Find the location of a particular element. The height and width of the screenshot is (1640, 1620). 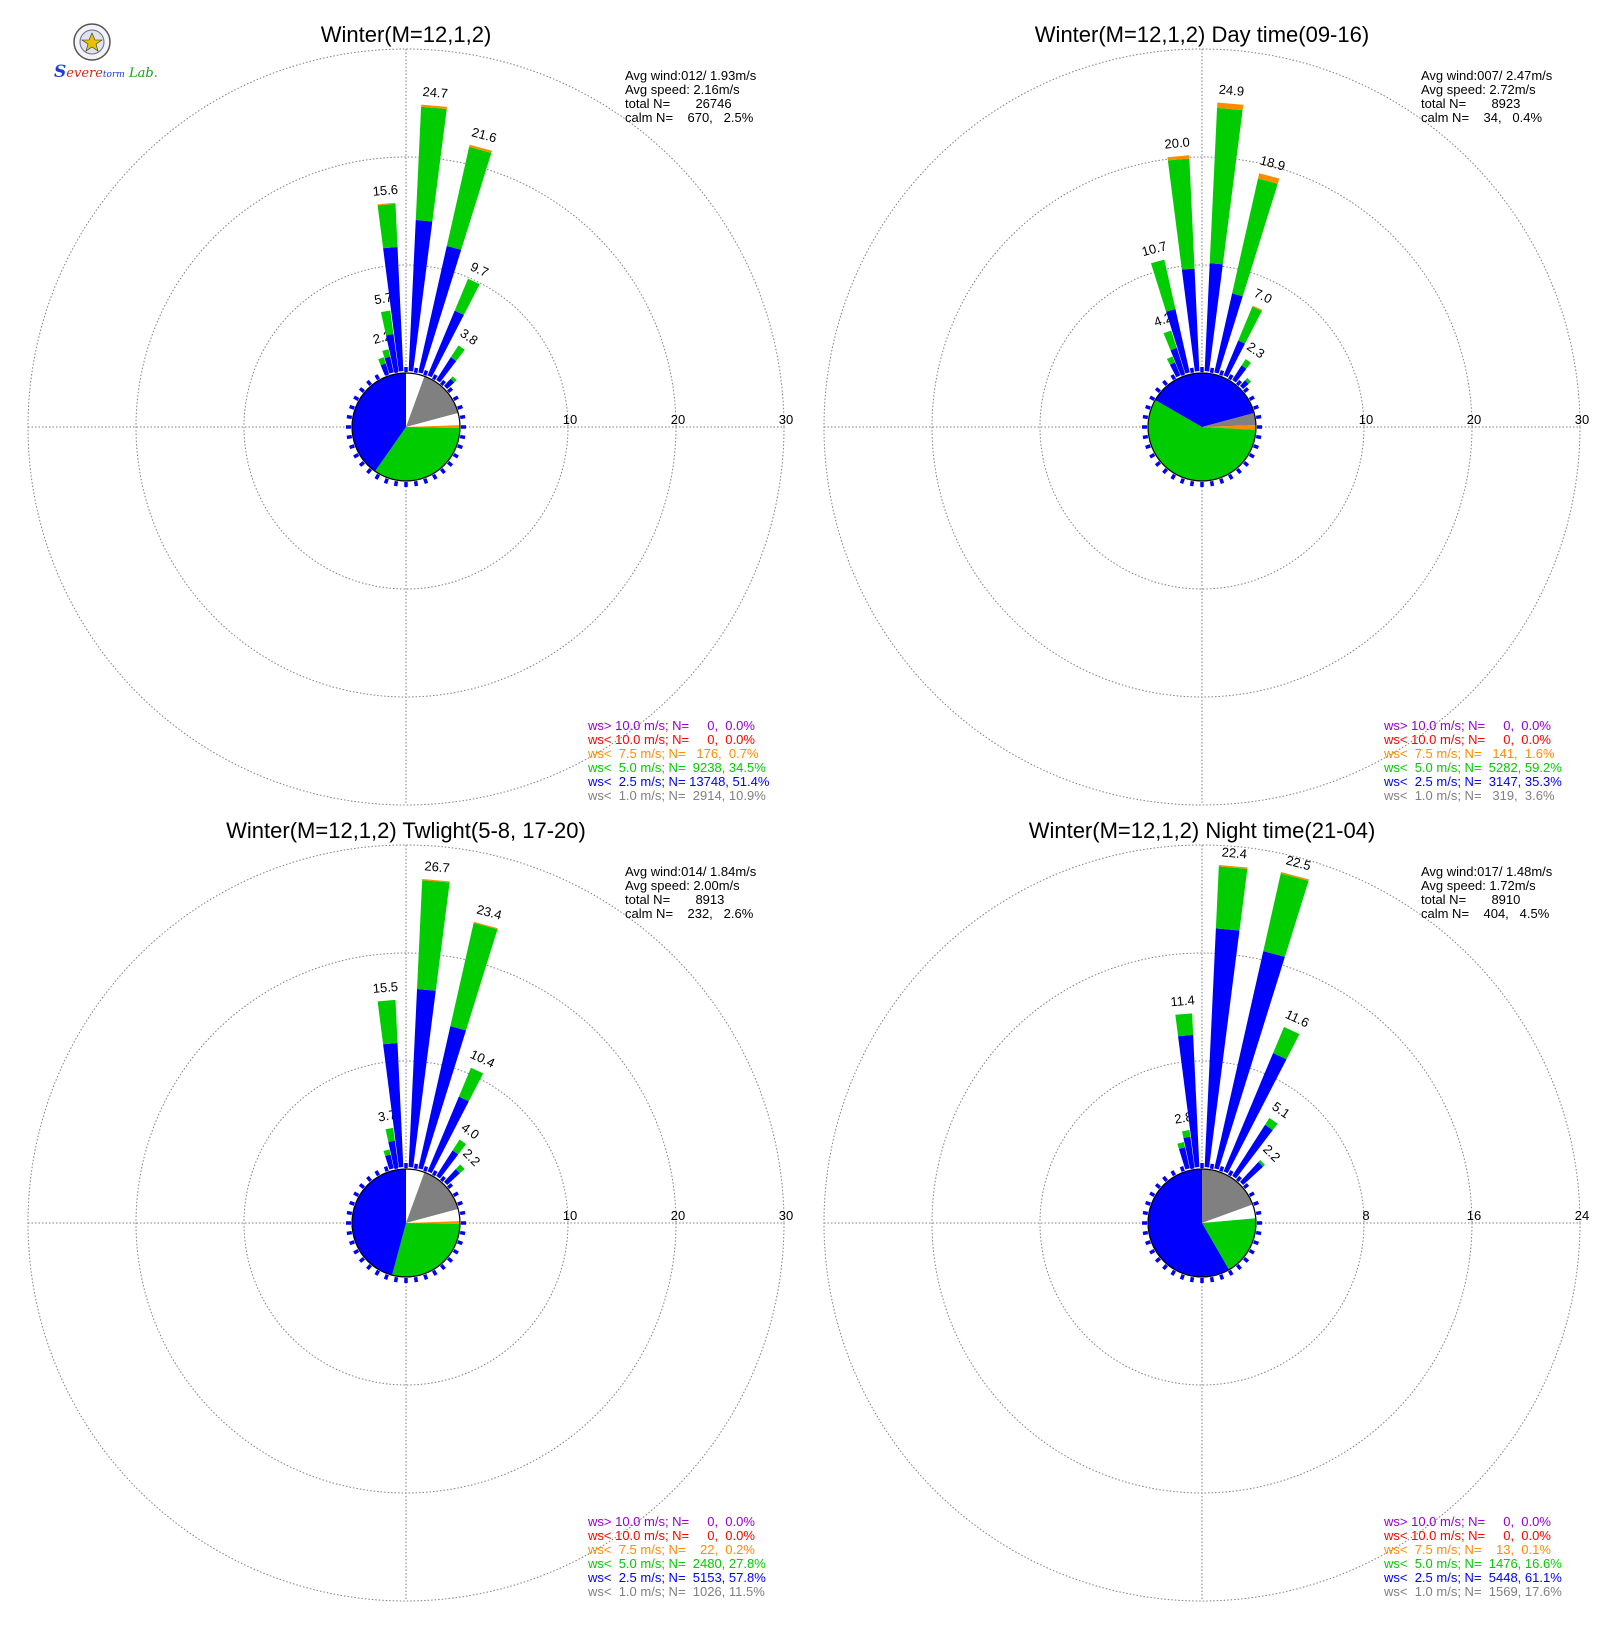

ring-label: 30 is located at coordinates (786, 419).